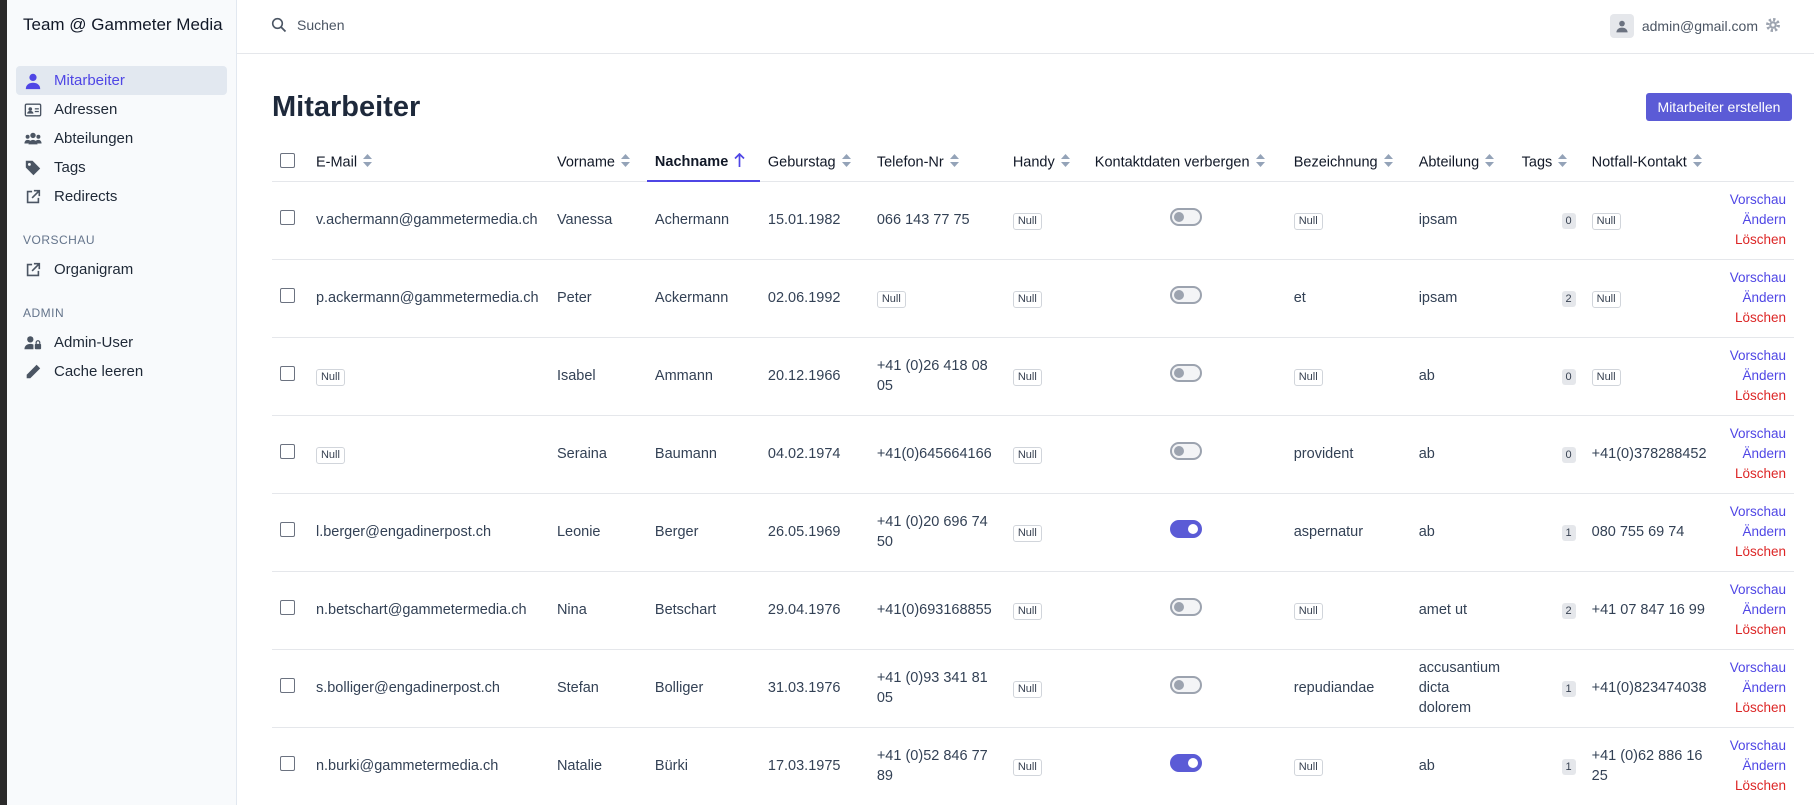  Describe the element at coordinates (814, 163) in the screenshot. I see `column-header-geburtstag: Geburstag` at that location.